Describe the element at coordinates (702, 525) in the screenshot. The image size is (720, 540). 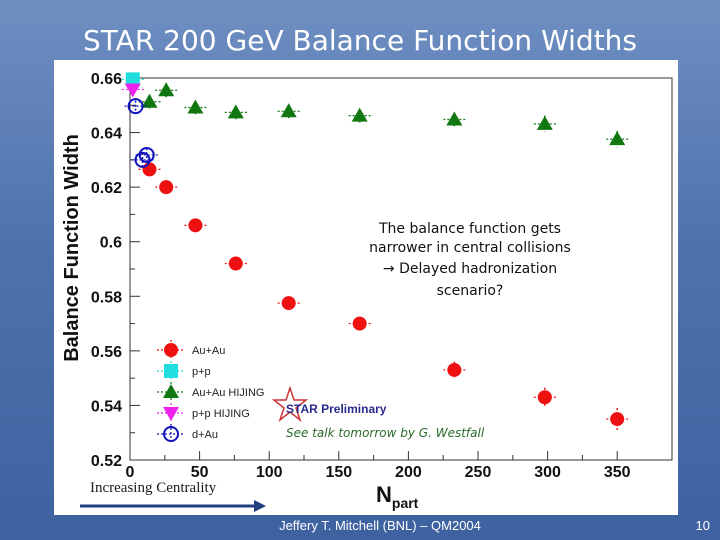
I see `page-number: 10` at that location.